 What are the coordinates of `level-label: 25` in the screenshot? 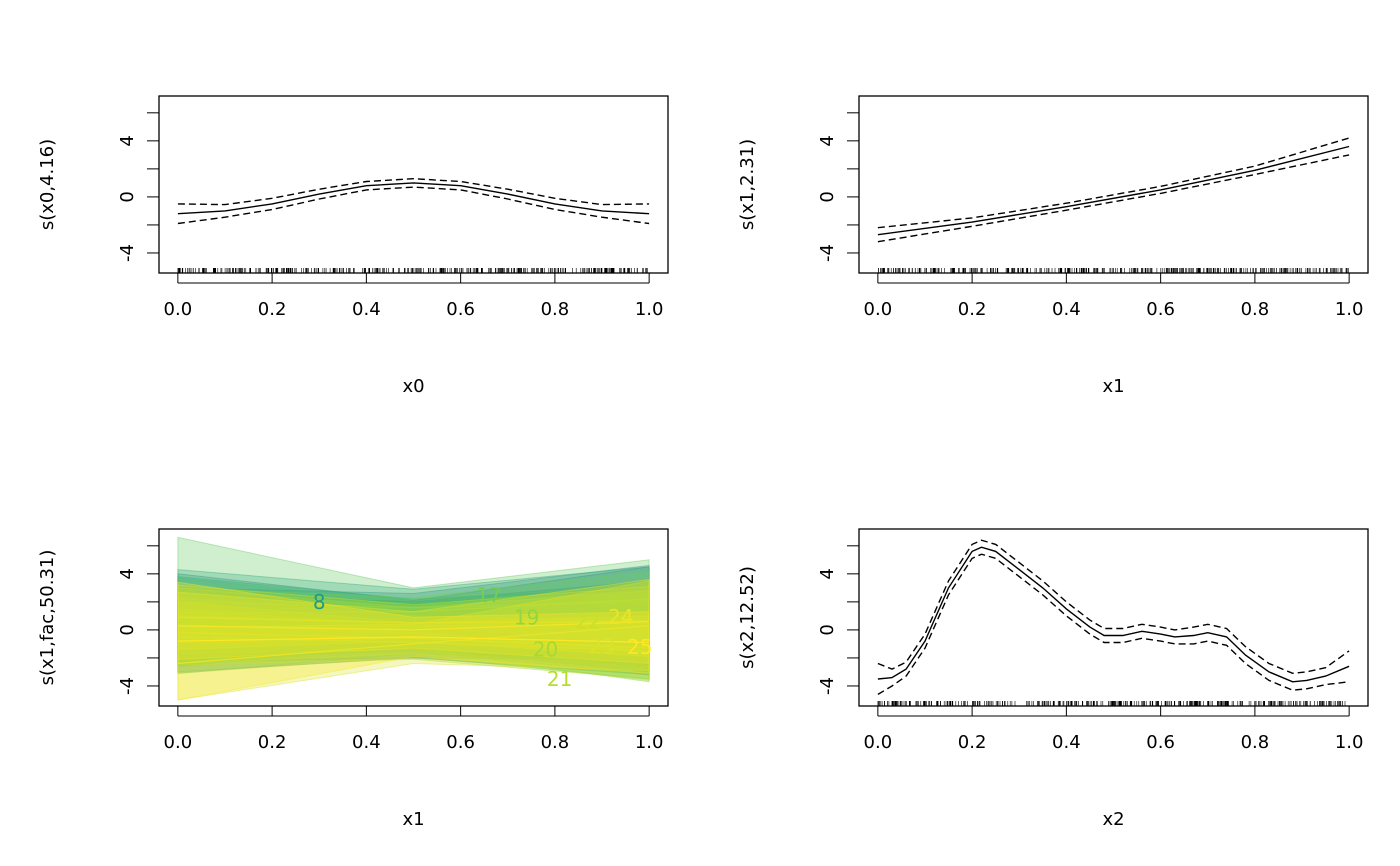 It's located at (639, 647).